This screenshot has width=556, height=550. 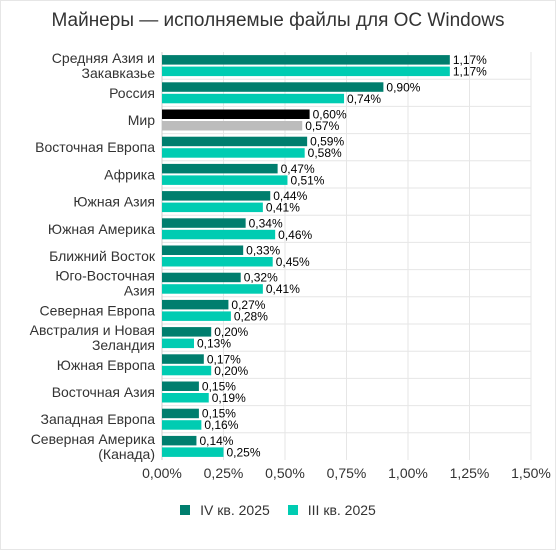 I want to click on data-label: 0,44%, so click(x=290, y=196).